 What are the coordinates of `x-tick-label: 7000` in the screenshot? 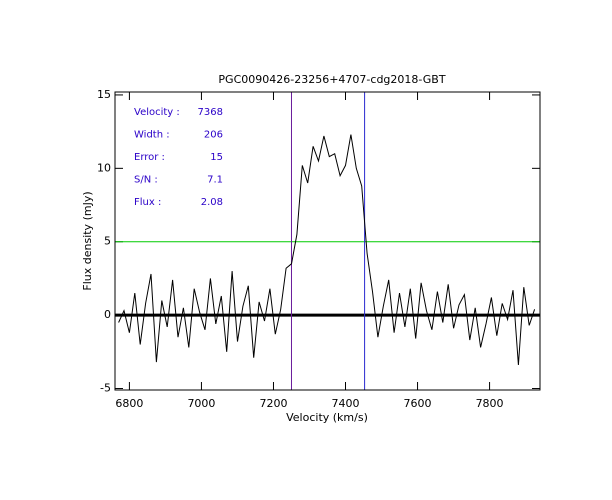 It's located at (201, 403).